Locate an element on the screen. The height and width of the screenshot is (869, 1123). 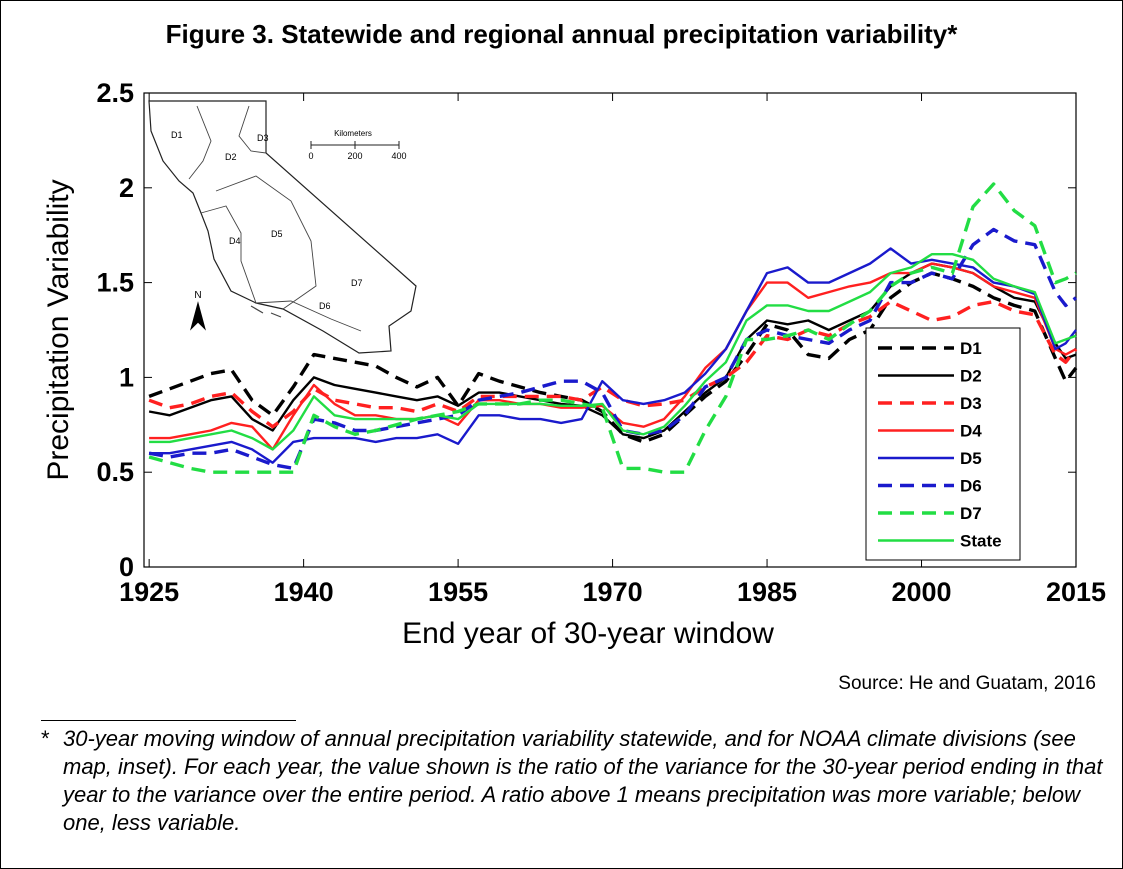
x-axis-label: End year of 30-year window is located at coordinates (588, 633).